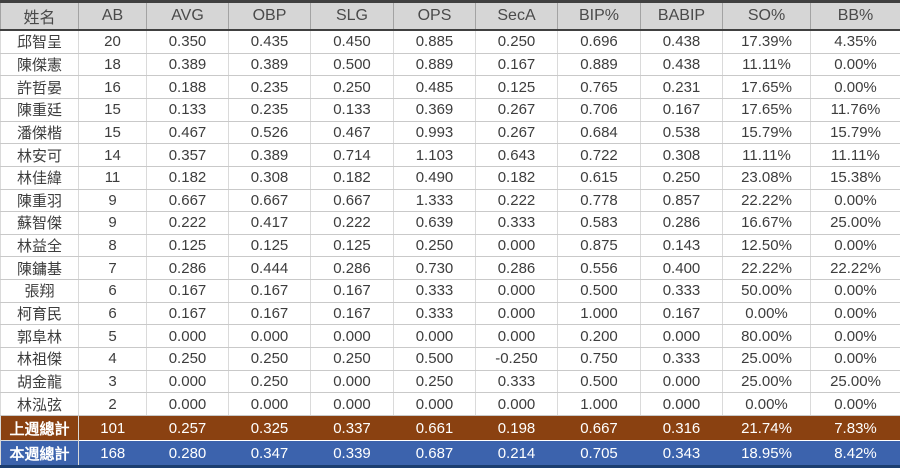  Describe the element at coordinates (112, 178) in the screenshot. I see `stat-cell-ab: 11` at that location.